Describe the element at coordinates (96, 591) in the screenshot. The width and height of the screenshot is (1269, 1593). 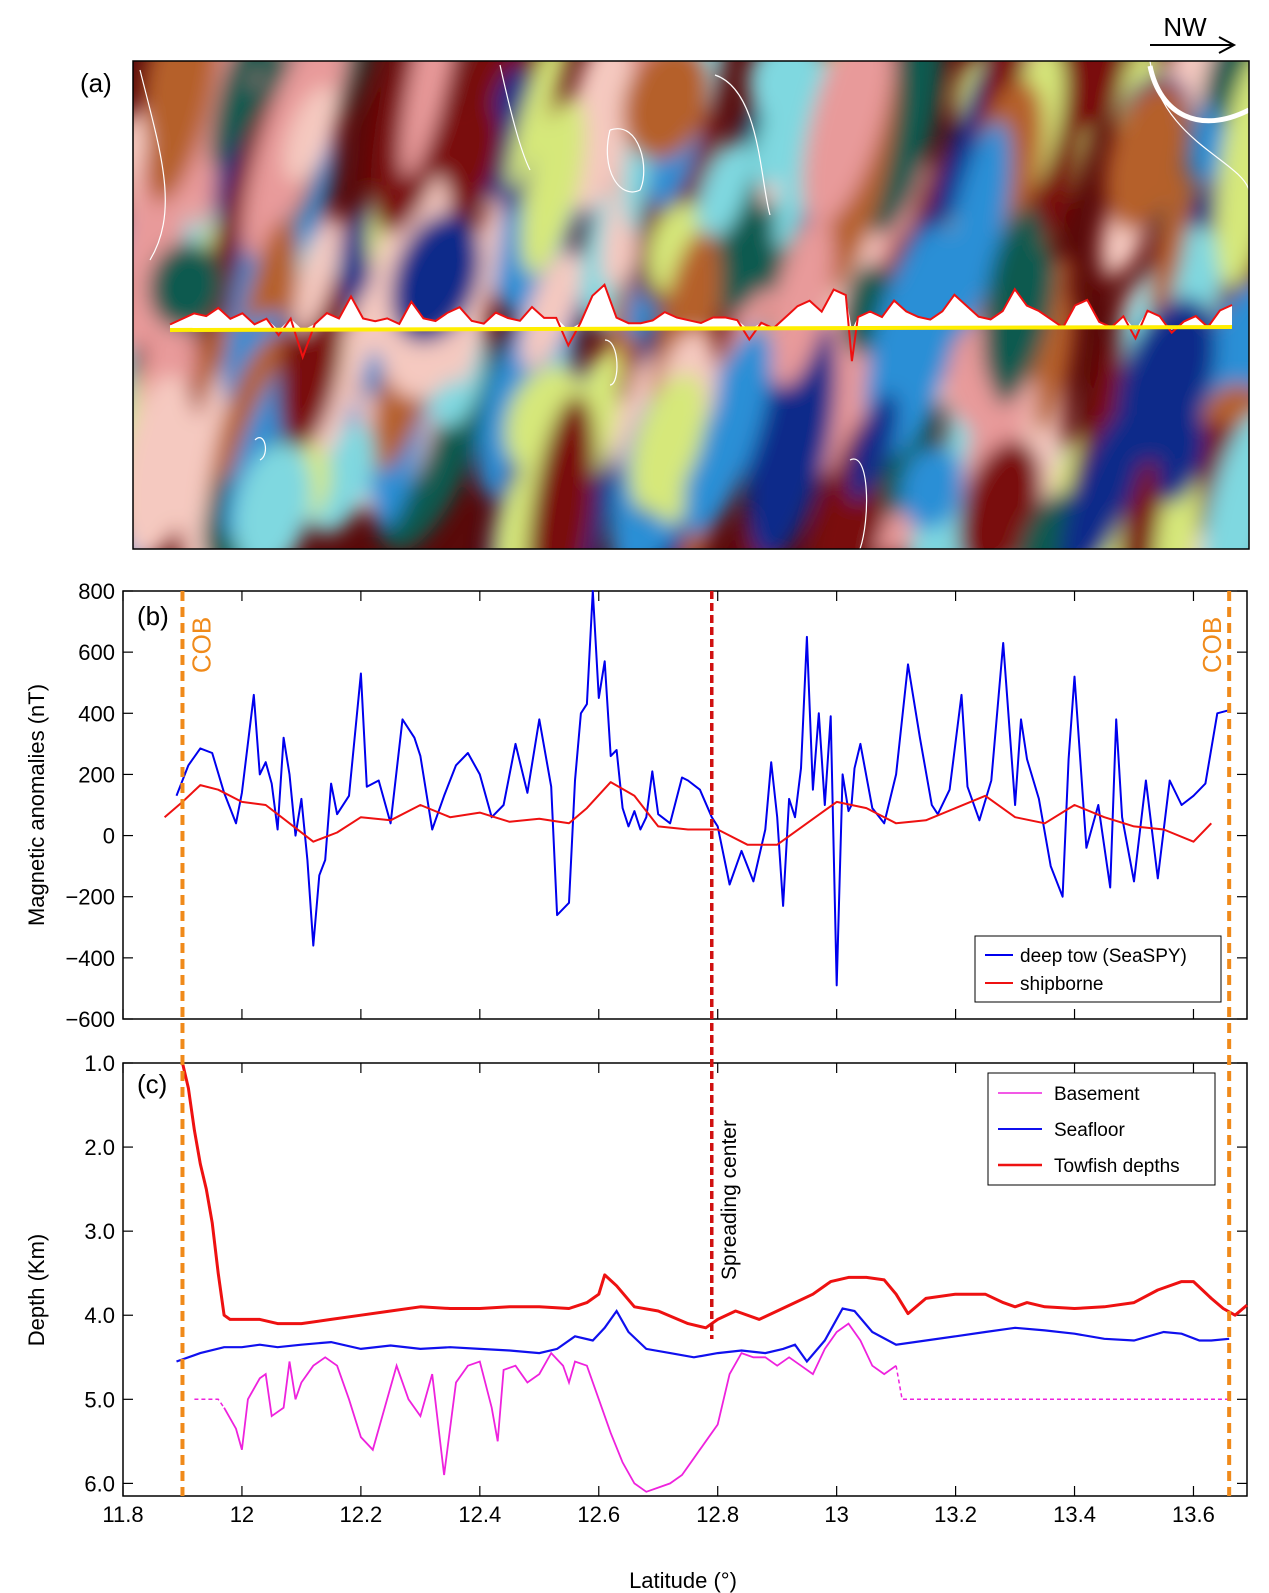
I see `b-ytick-label: 800` at that location.